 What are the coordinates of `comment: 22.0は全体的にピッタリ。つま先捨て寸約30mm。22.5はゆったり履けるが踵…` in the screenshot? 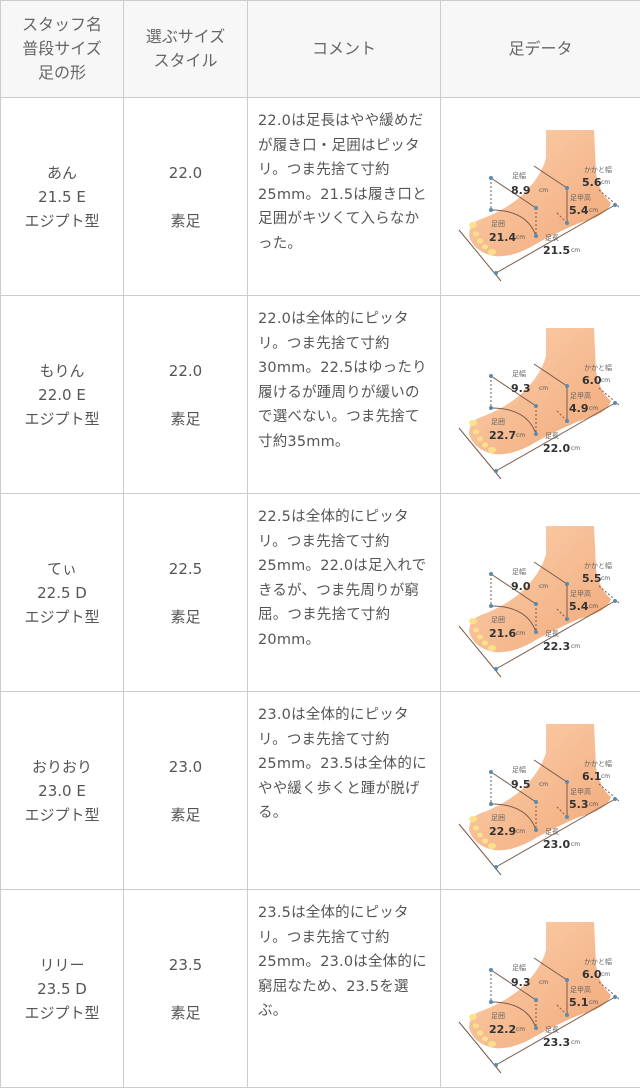 It's located at (344, 394).